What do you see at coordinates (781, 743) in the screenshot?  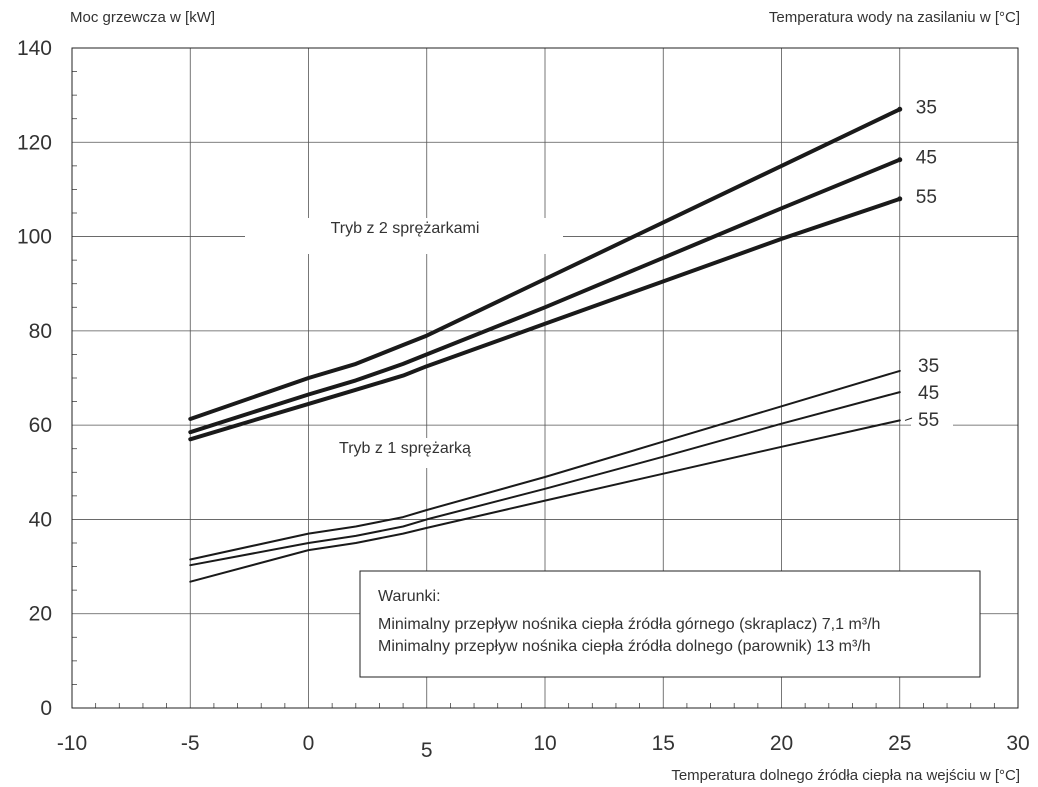 I see `x-tick-label: 20` at bounding box center [781, 743].